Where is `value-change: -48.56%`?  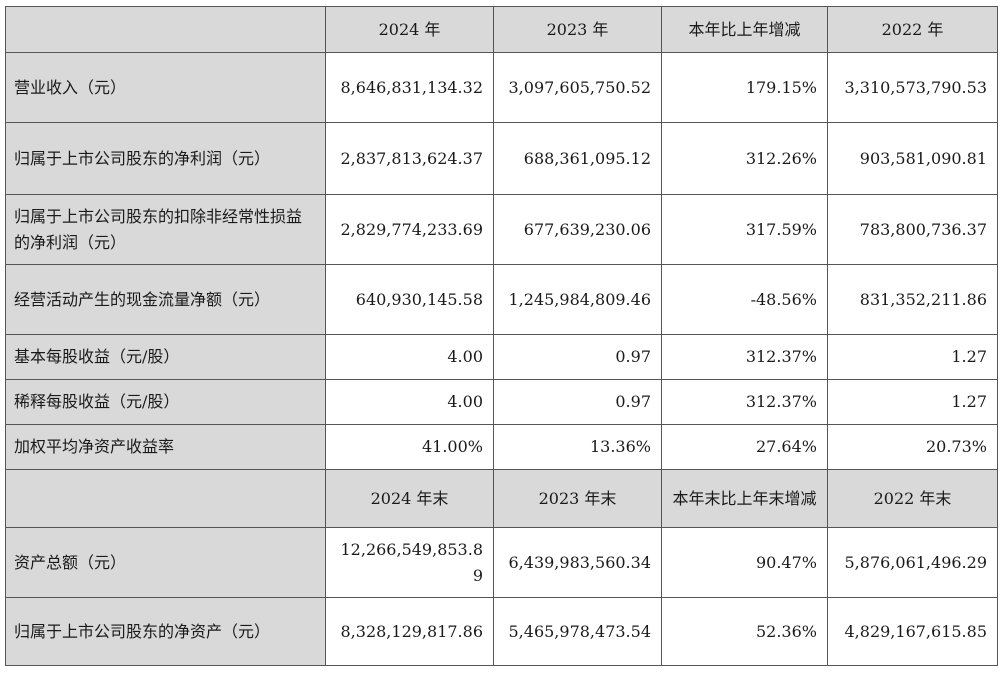
value-change: -48.56% is located at coordinates (744, 299).